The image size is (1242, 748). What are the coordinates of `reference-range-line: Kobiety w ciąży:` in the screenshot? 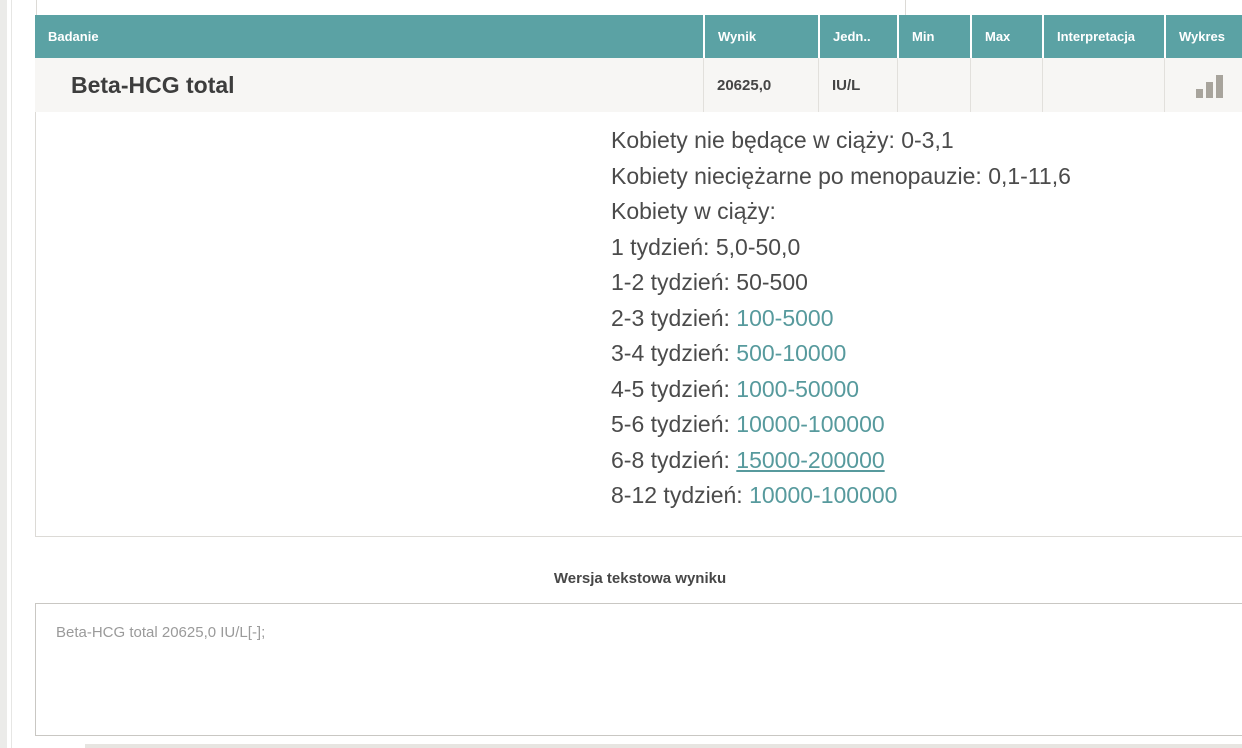 It's located at (926, 212).